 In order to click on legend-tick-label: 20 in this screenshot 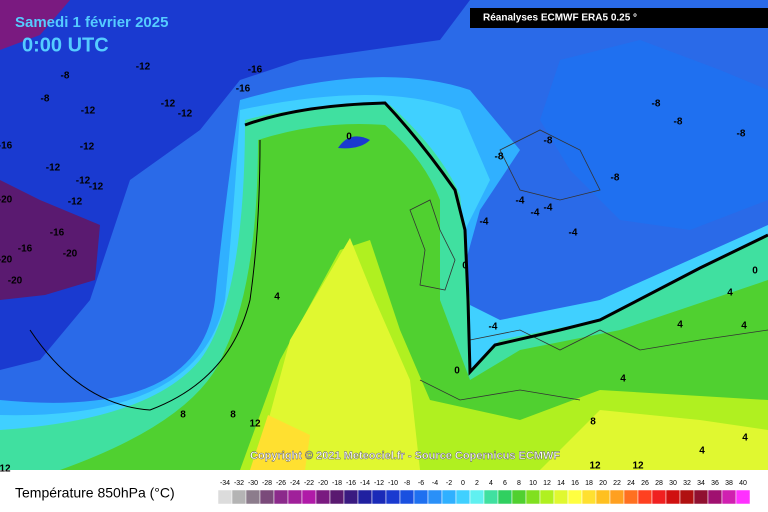, I will do `click(603, 483)`.